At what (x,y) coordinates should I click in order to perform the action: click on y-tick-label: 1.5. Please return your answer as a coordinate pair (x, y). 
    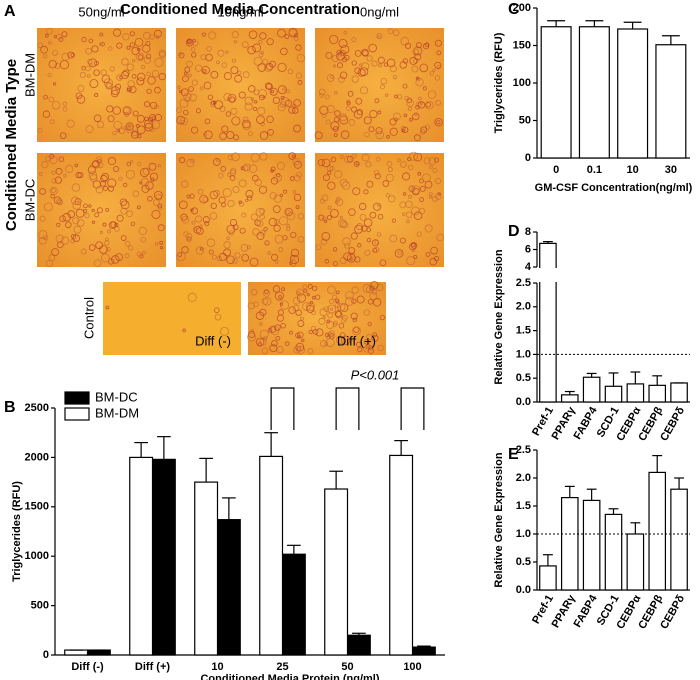
    Looking at the image, I should click on (523, 506).